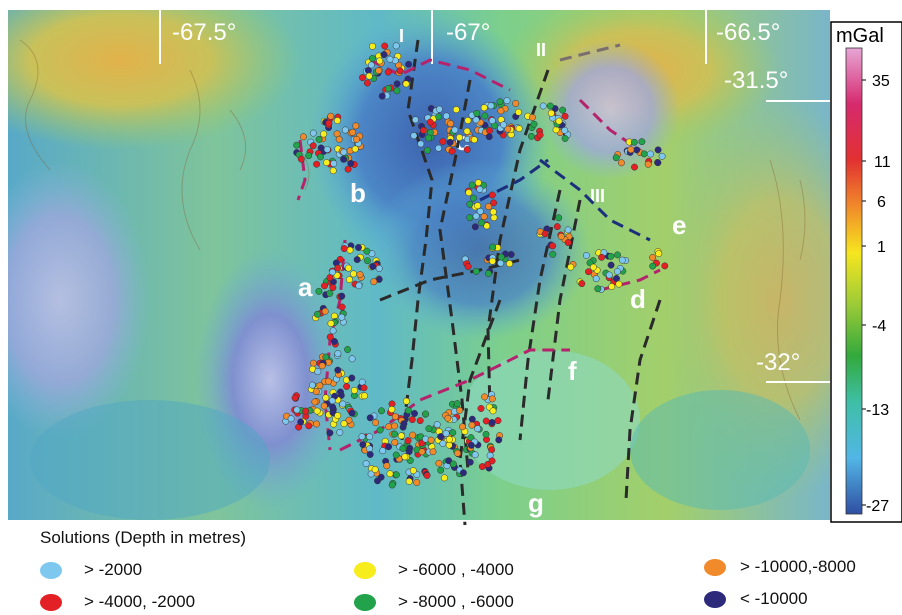  What do you see at coordinates (638, 299) in the screenshot?
I see `zone-label: d` at bounding box center [638, 299].